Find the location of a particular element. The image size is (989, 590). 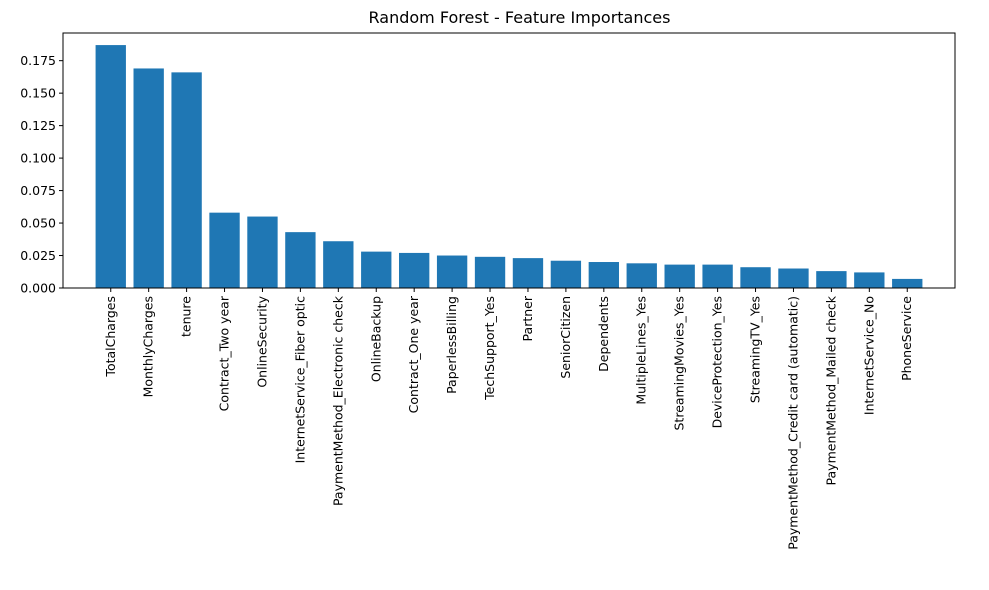

y-tick-label-0: 0.000 is located at coordinates (38, 288).